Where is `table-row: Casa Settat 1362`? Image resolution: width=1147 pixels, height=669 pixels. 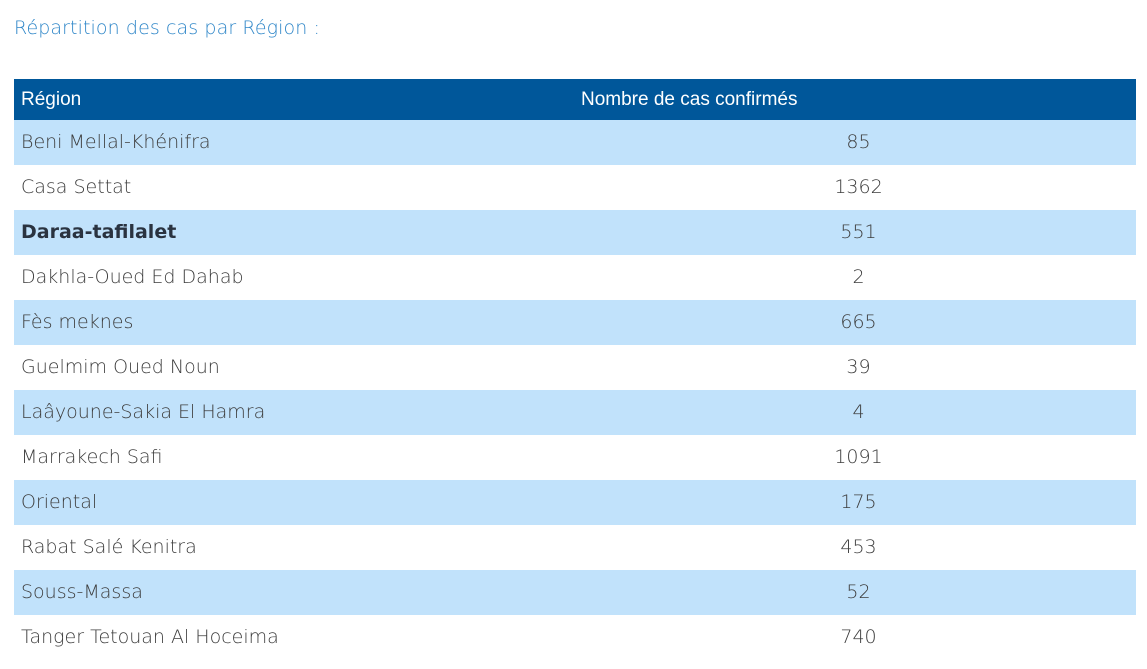 table-row: Casa Settat 1362 is located at coordinates (575, 187).